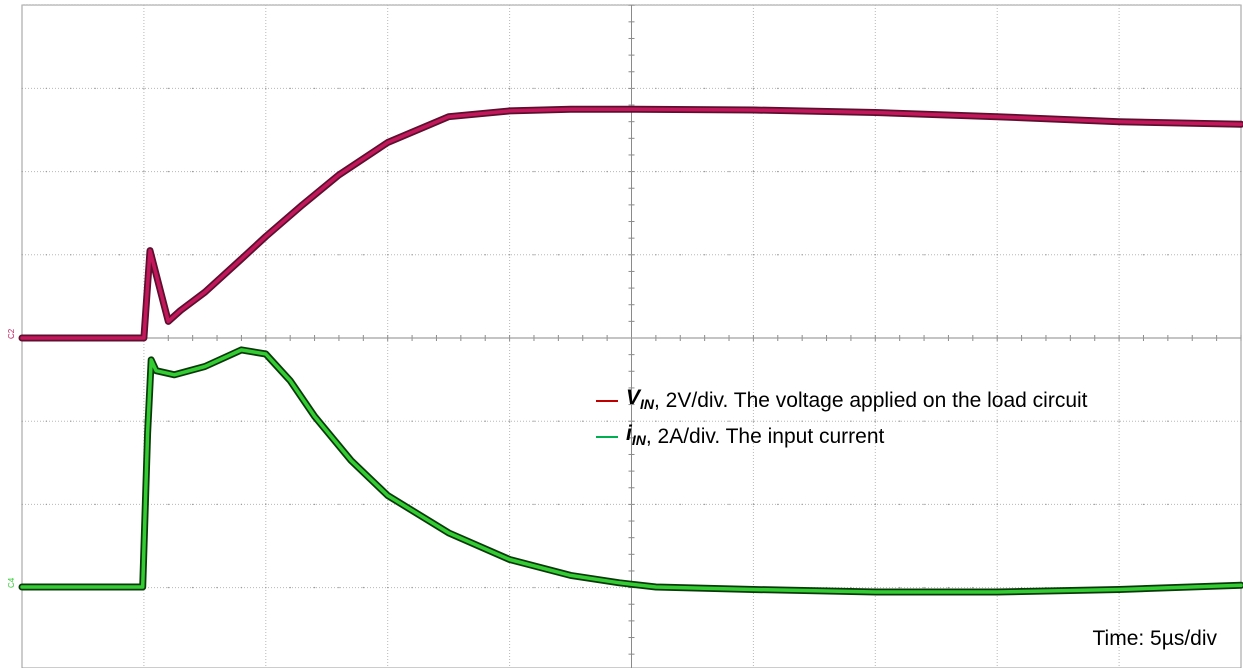 The height and width of the screenshot is (668, 1243). Describe the element at coordinates (765, 437) in the screenshot. I see `legend-desc-iin: , 2A/div. The input current` at that location.